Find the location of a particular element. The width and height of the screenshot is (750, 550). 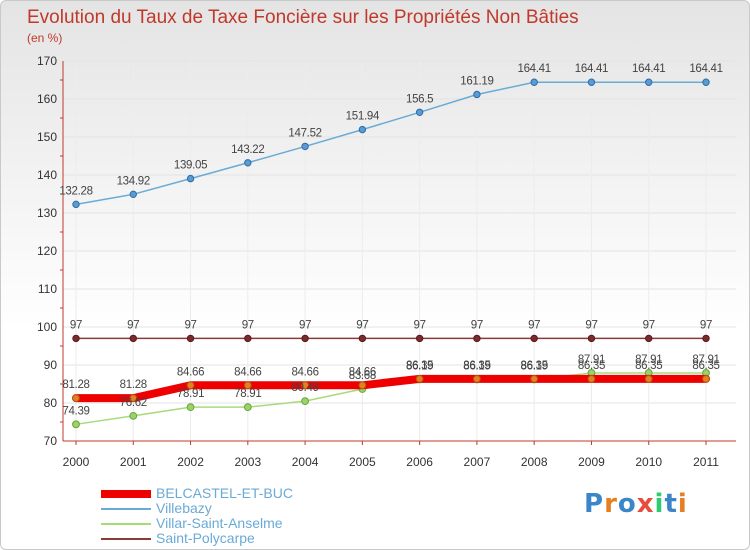

data-label-villar-saint-anselme: 76.62 is located at coordinates (133, 403).